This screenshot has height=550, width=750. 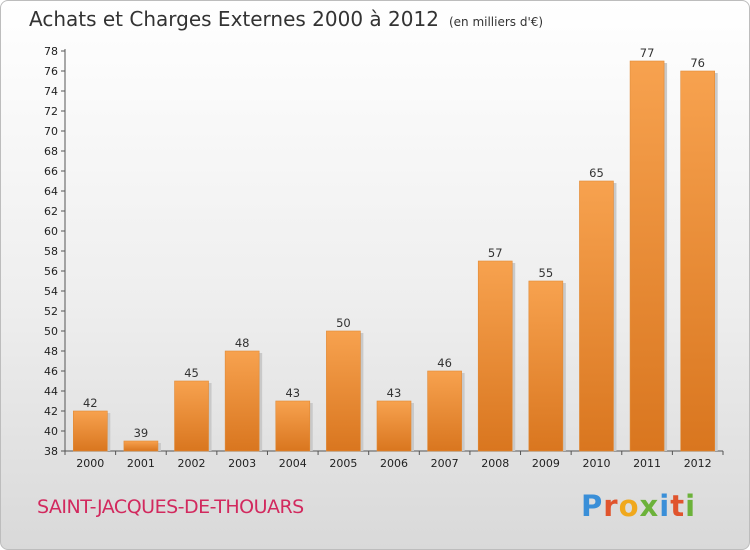 I want to click on data-label: 55, so click(x=546, y=273).